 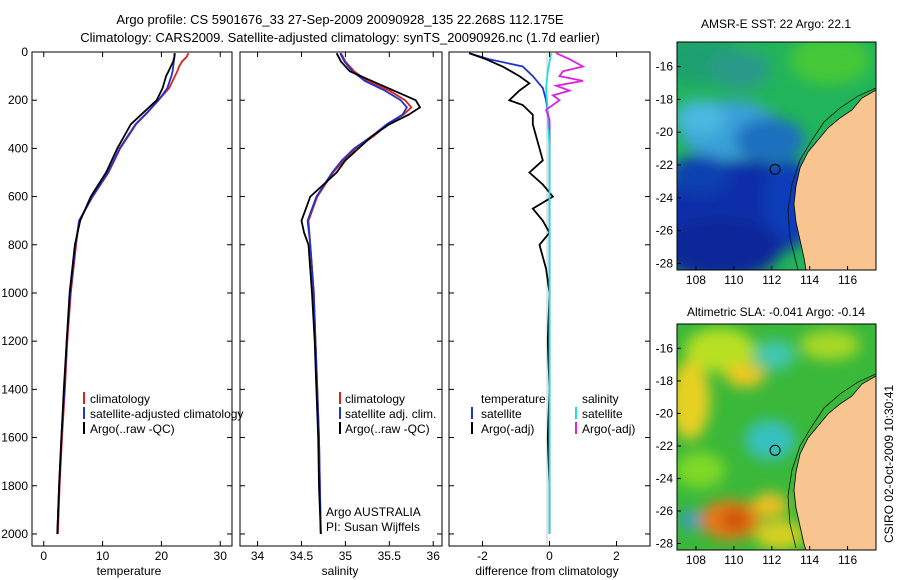 What do you see at coordinates (18, 197) in the screenshot?
I see `depth-tick-label-3: 600` at bounding box center [18, 197].